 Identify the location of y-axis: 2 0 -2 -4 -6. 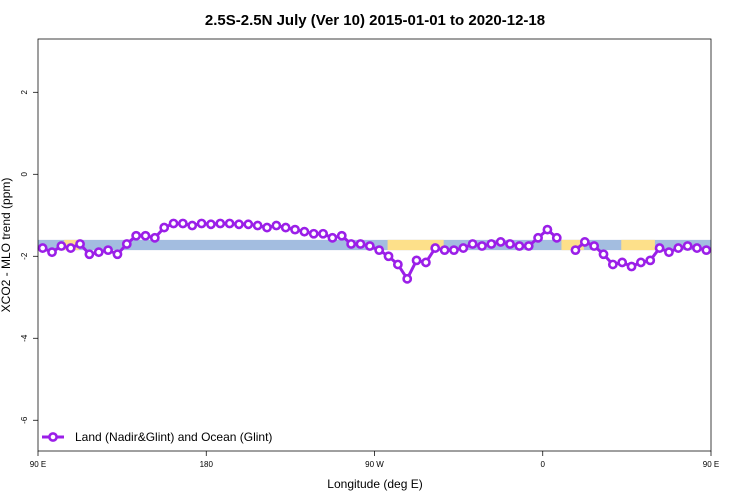
(29, 257).